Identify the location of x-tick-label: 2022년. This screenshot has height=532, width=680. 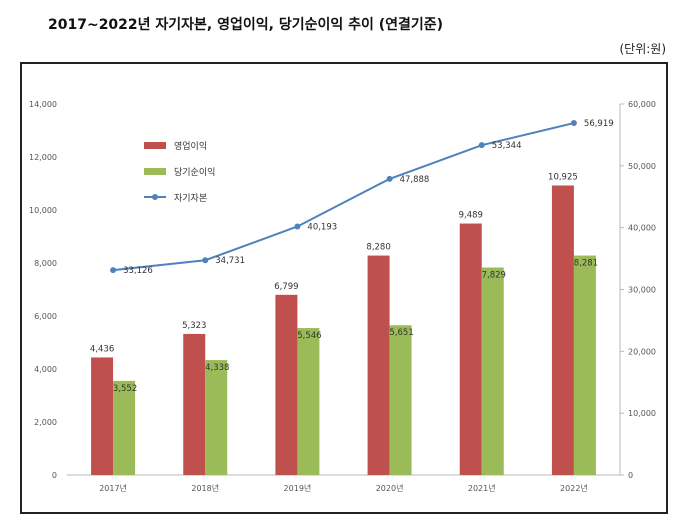
(574, 488).